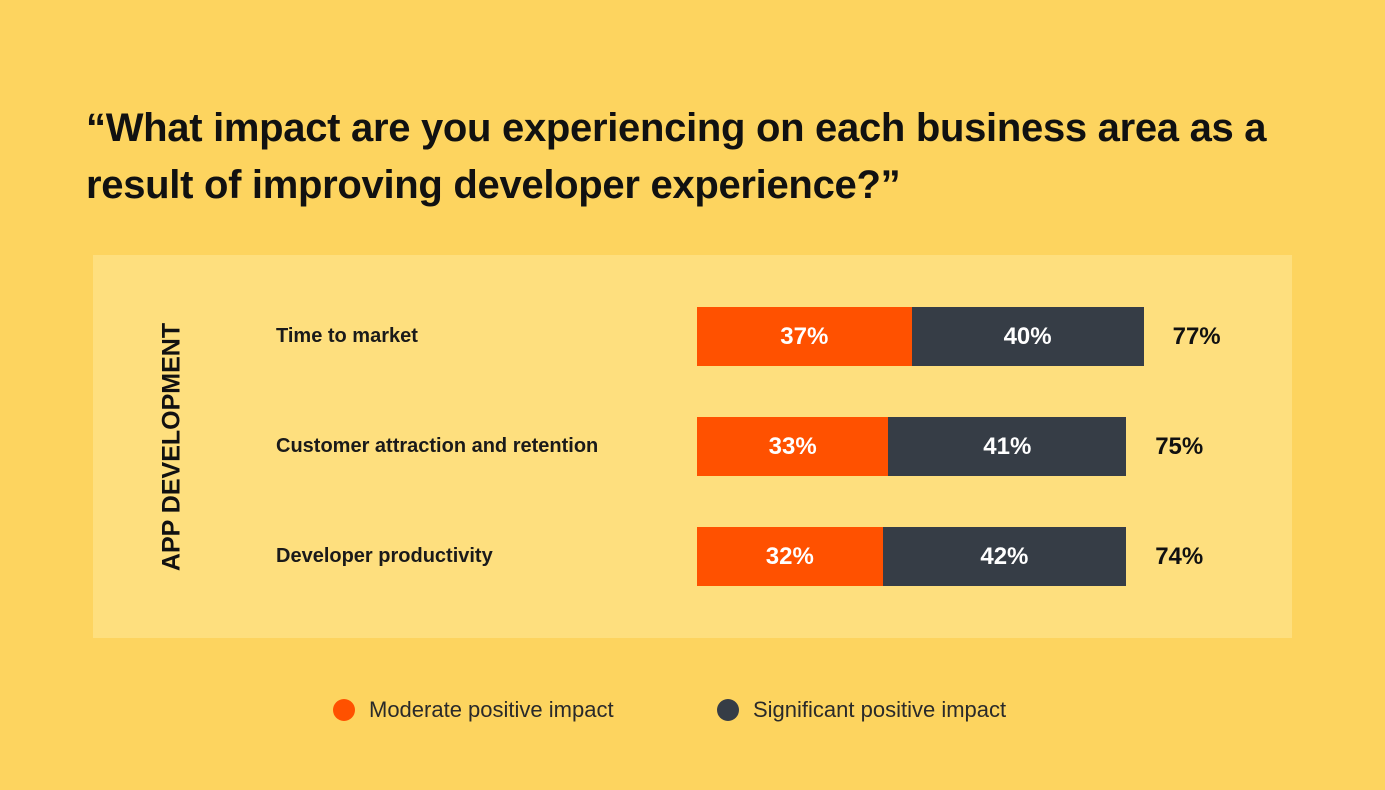  I want to click on bar-row: Developer productivity 32% 42% 74%, so click(692, 556).